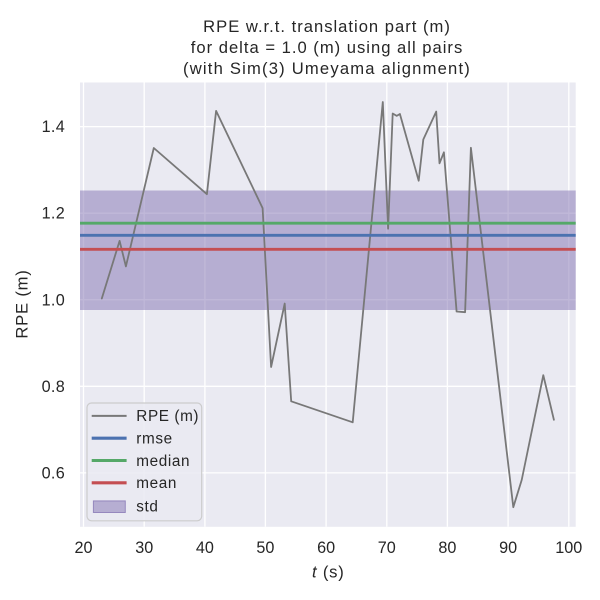 This screenshot has height=600, width=600. Describe the element at coordinates (147, 507) in the screenshot. I see `svg-text: std` at that location.